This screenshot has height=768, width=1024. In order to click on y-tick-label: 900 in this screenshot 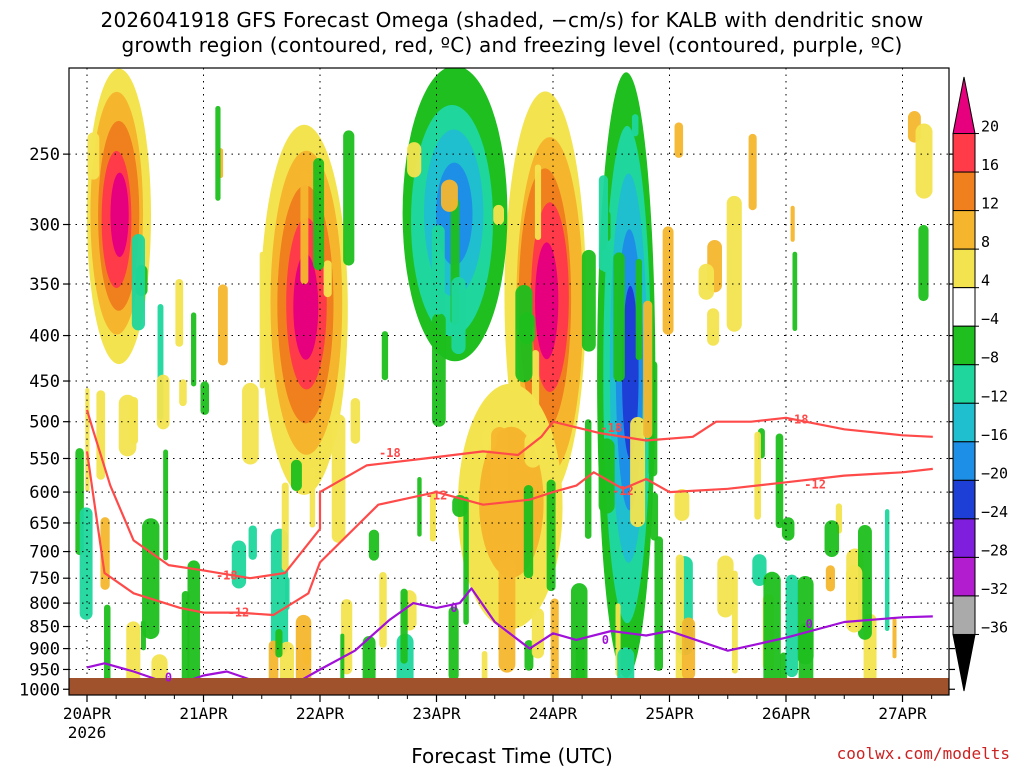, I will do `click(44, 650)`.